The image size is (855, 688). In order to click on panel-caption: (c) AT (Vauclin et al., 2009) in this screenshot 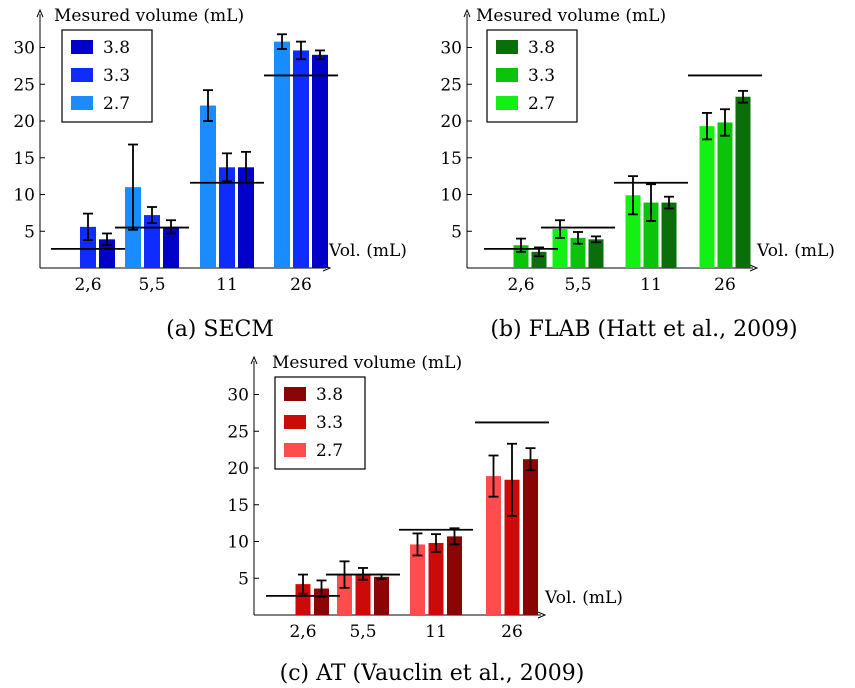, I will do `click(432, 673)`.